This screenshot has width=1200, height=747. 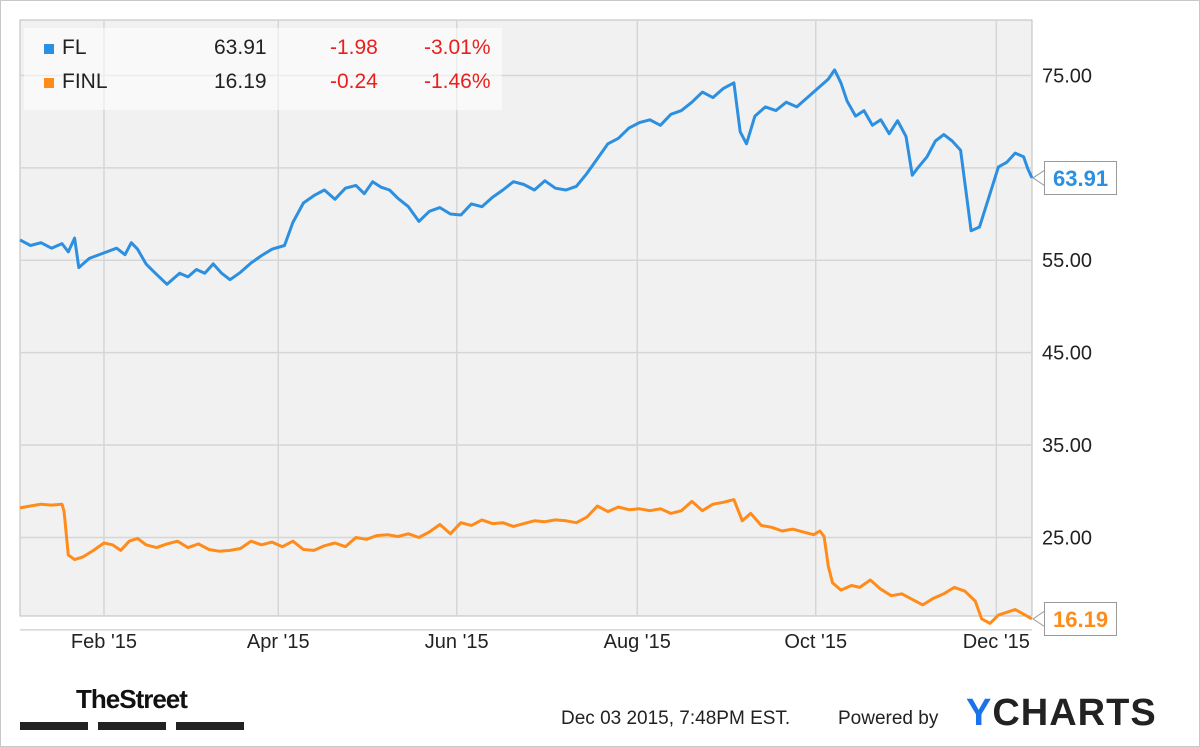 I want to click on x-tick-label: Dec '15, so click(x=996, y=642).